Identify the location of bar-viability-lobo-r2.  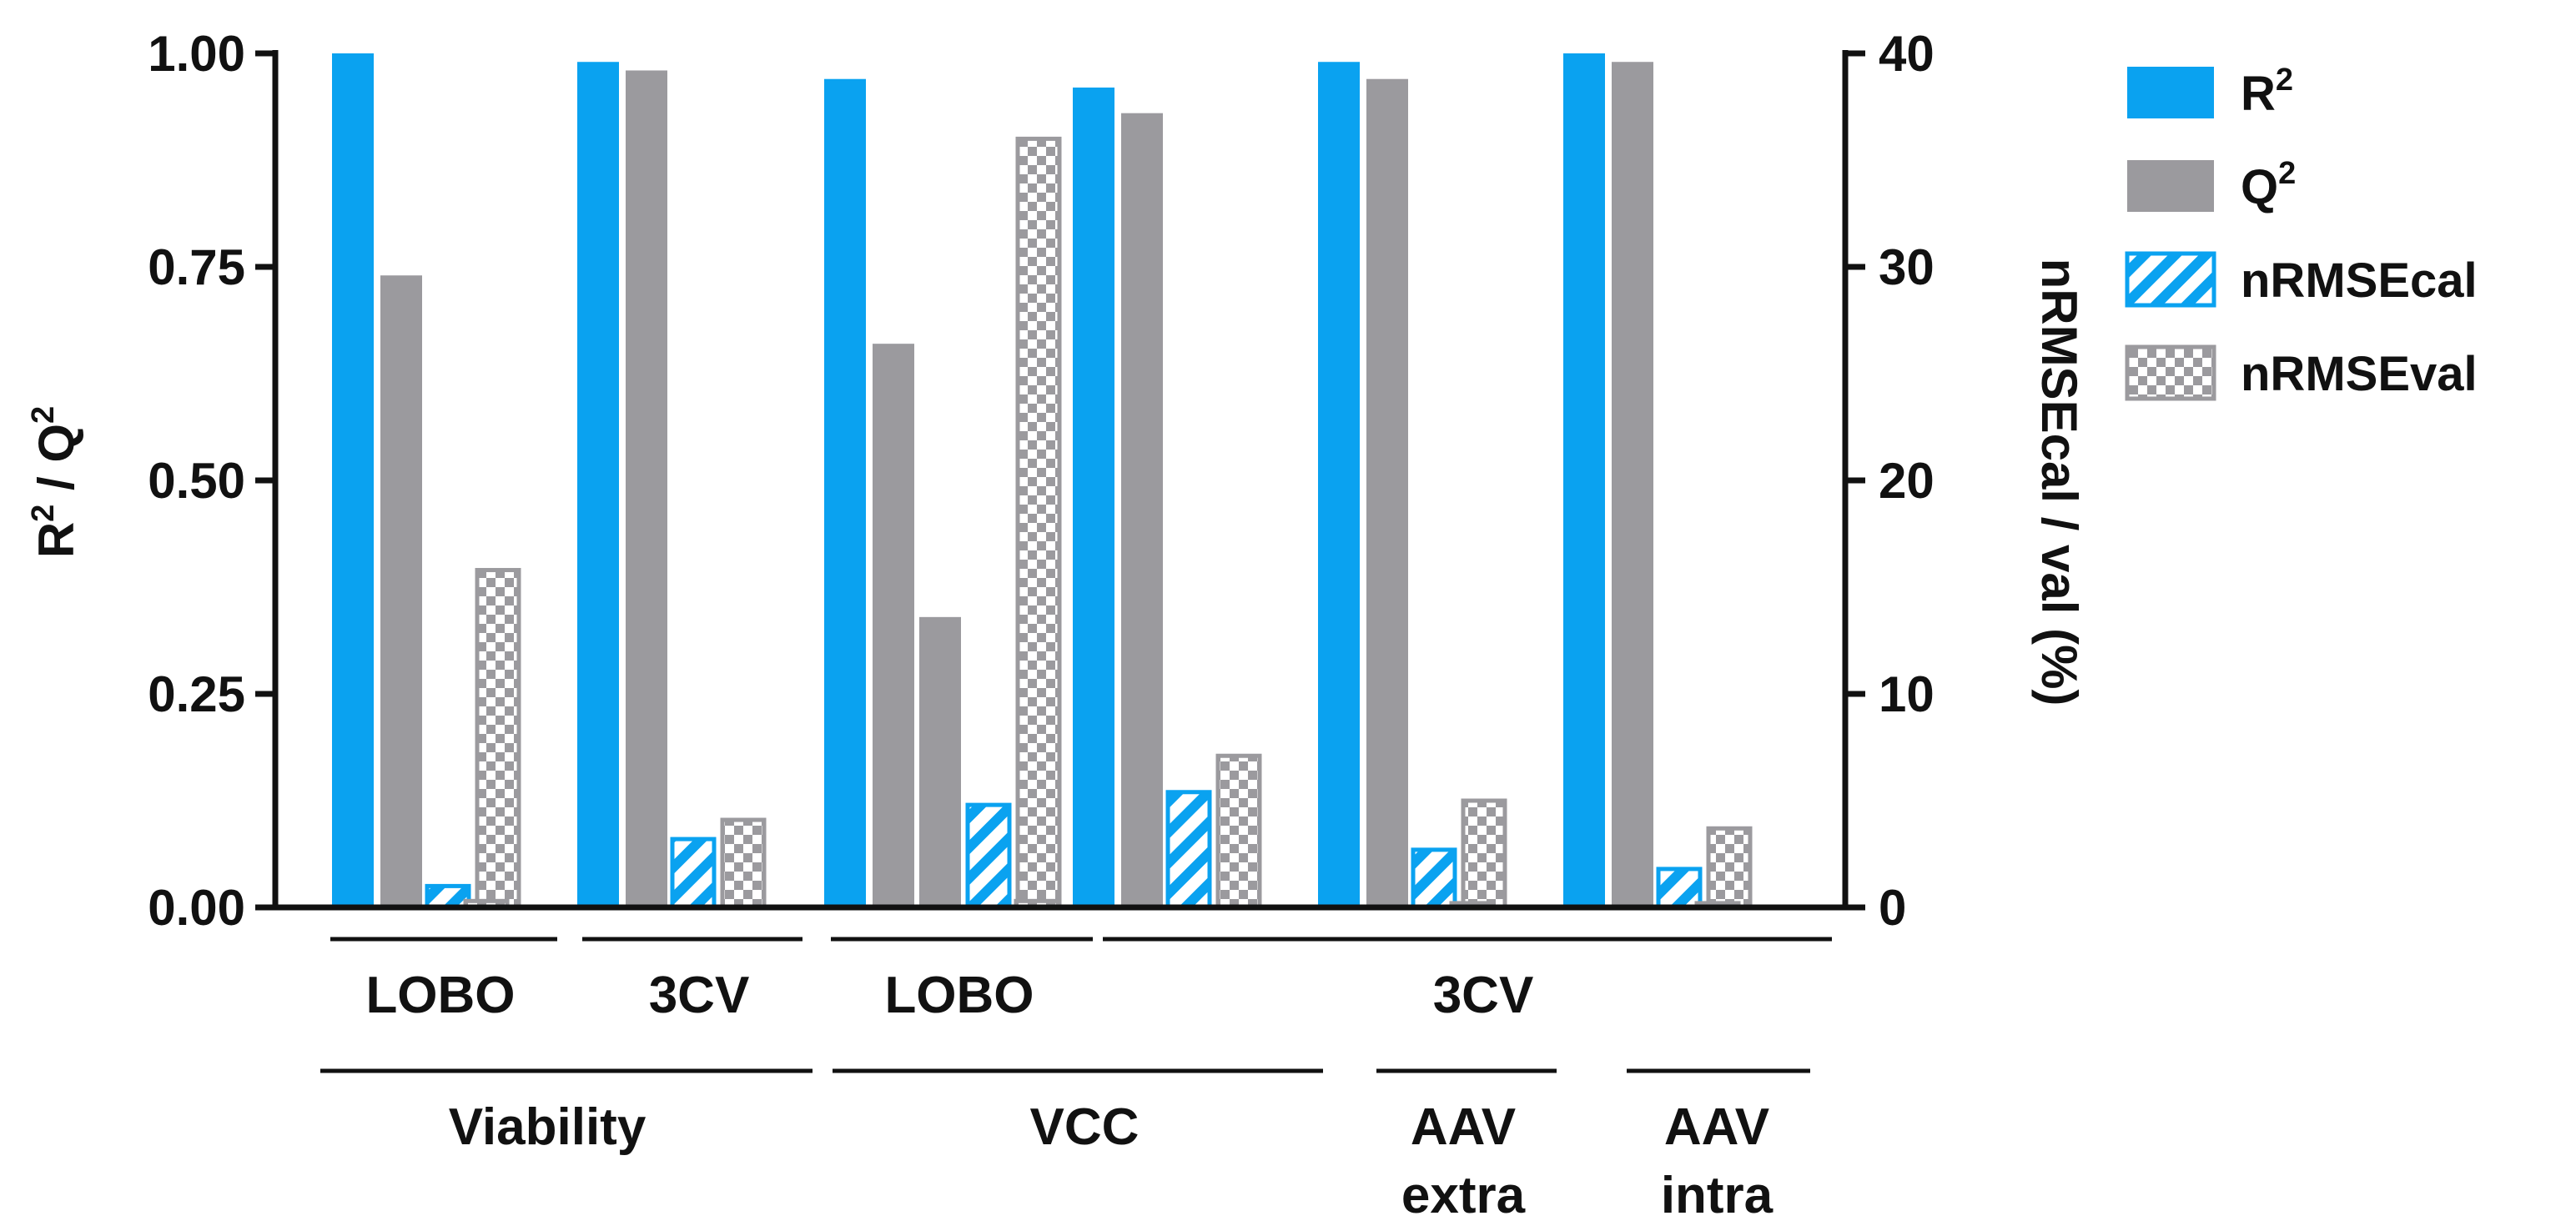
(353, 480).